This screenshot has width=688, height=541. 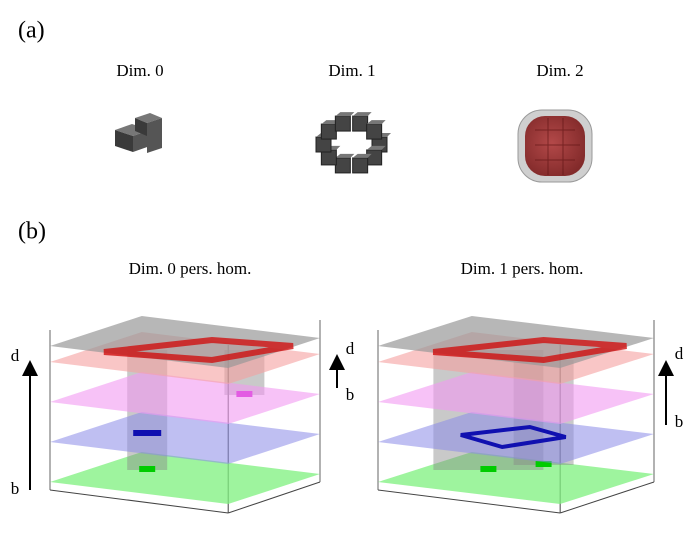 I want to click on plot-title: Dim. 1 pers. hom., so click(x=522, y=268).